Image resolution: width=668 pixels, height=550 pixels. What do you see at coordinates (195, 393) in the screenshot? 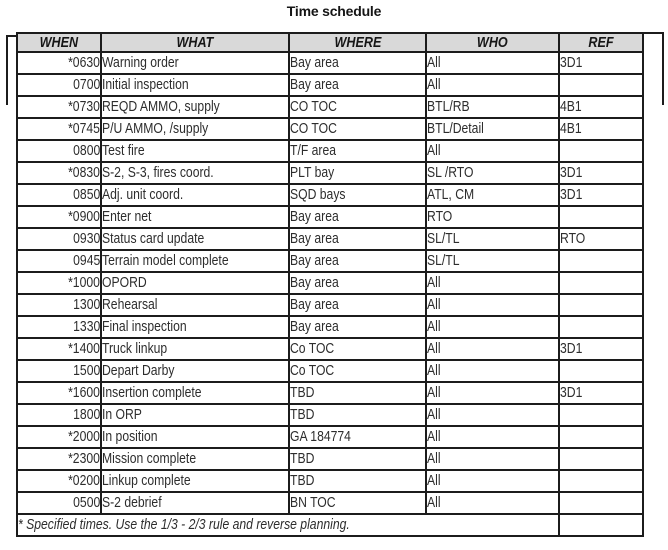
I see `what-cell: Insertion complete` at bounding box center [195, 393].